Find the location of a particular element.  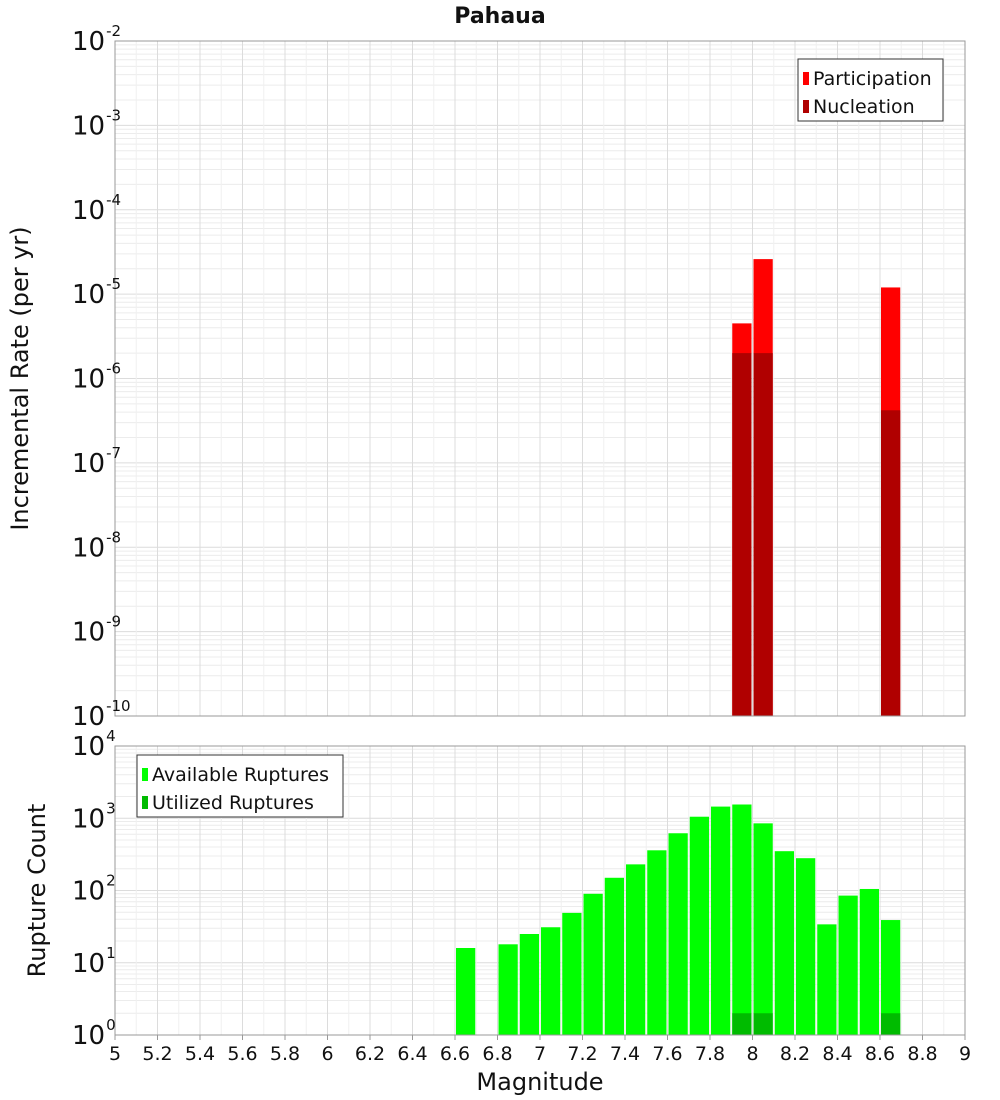

x-tick-label: 6 is located at coordinates (327, 1054).